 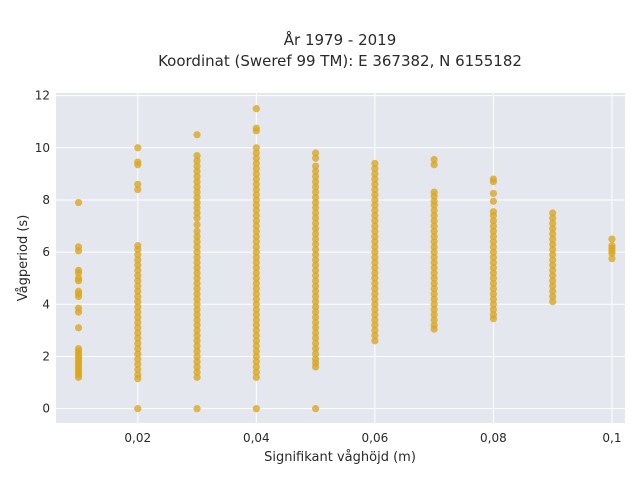 I want to click on x-tick-label: 0,08, so click(x=493, y=438).